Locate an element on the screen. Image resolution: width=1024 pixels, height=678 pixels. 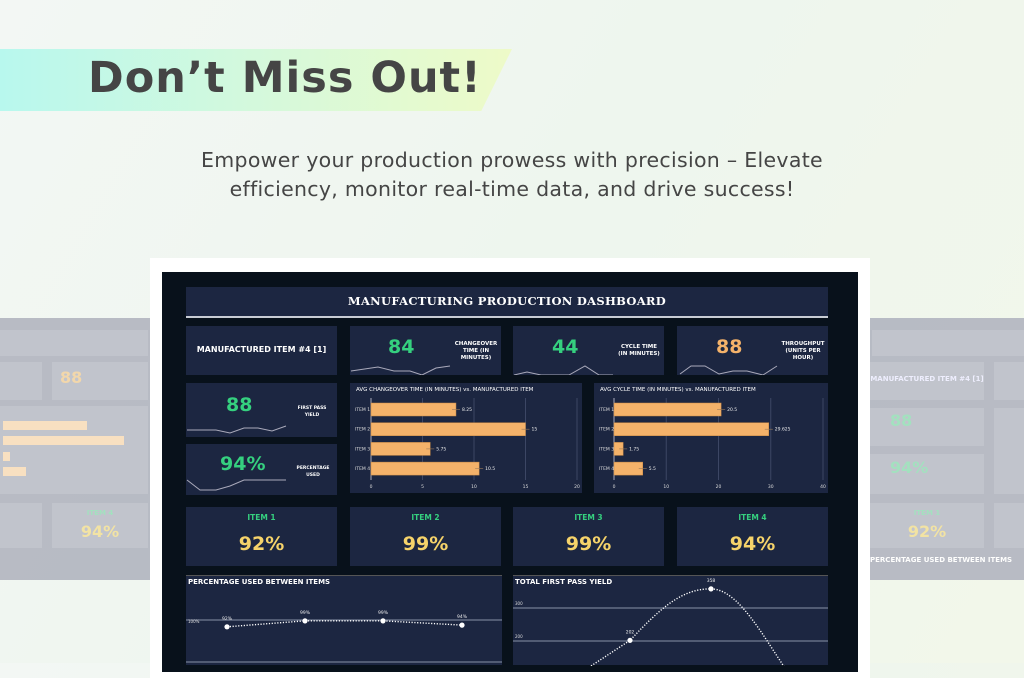
first-pass-yield-line-chart: 300 200 202 358 is located at coordinates (670, 622).